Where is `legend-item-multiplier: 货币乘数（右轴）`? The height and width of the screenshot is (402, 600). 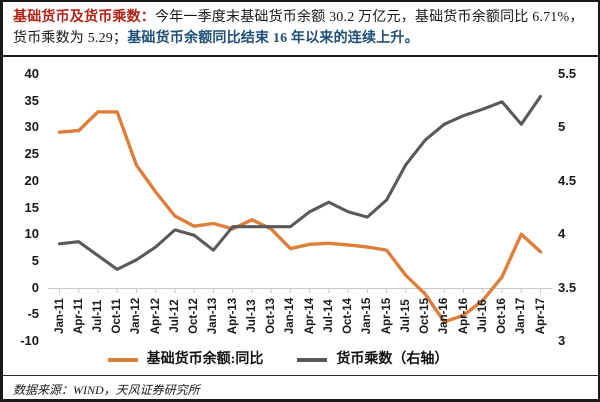
legend-item-multiplier: 货币乘数（右轴） is located at coordinates (372, 360).